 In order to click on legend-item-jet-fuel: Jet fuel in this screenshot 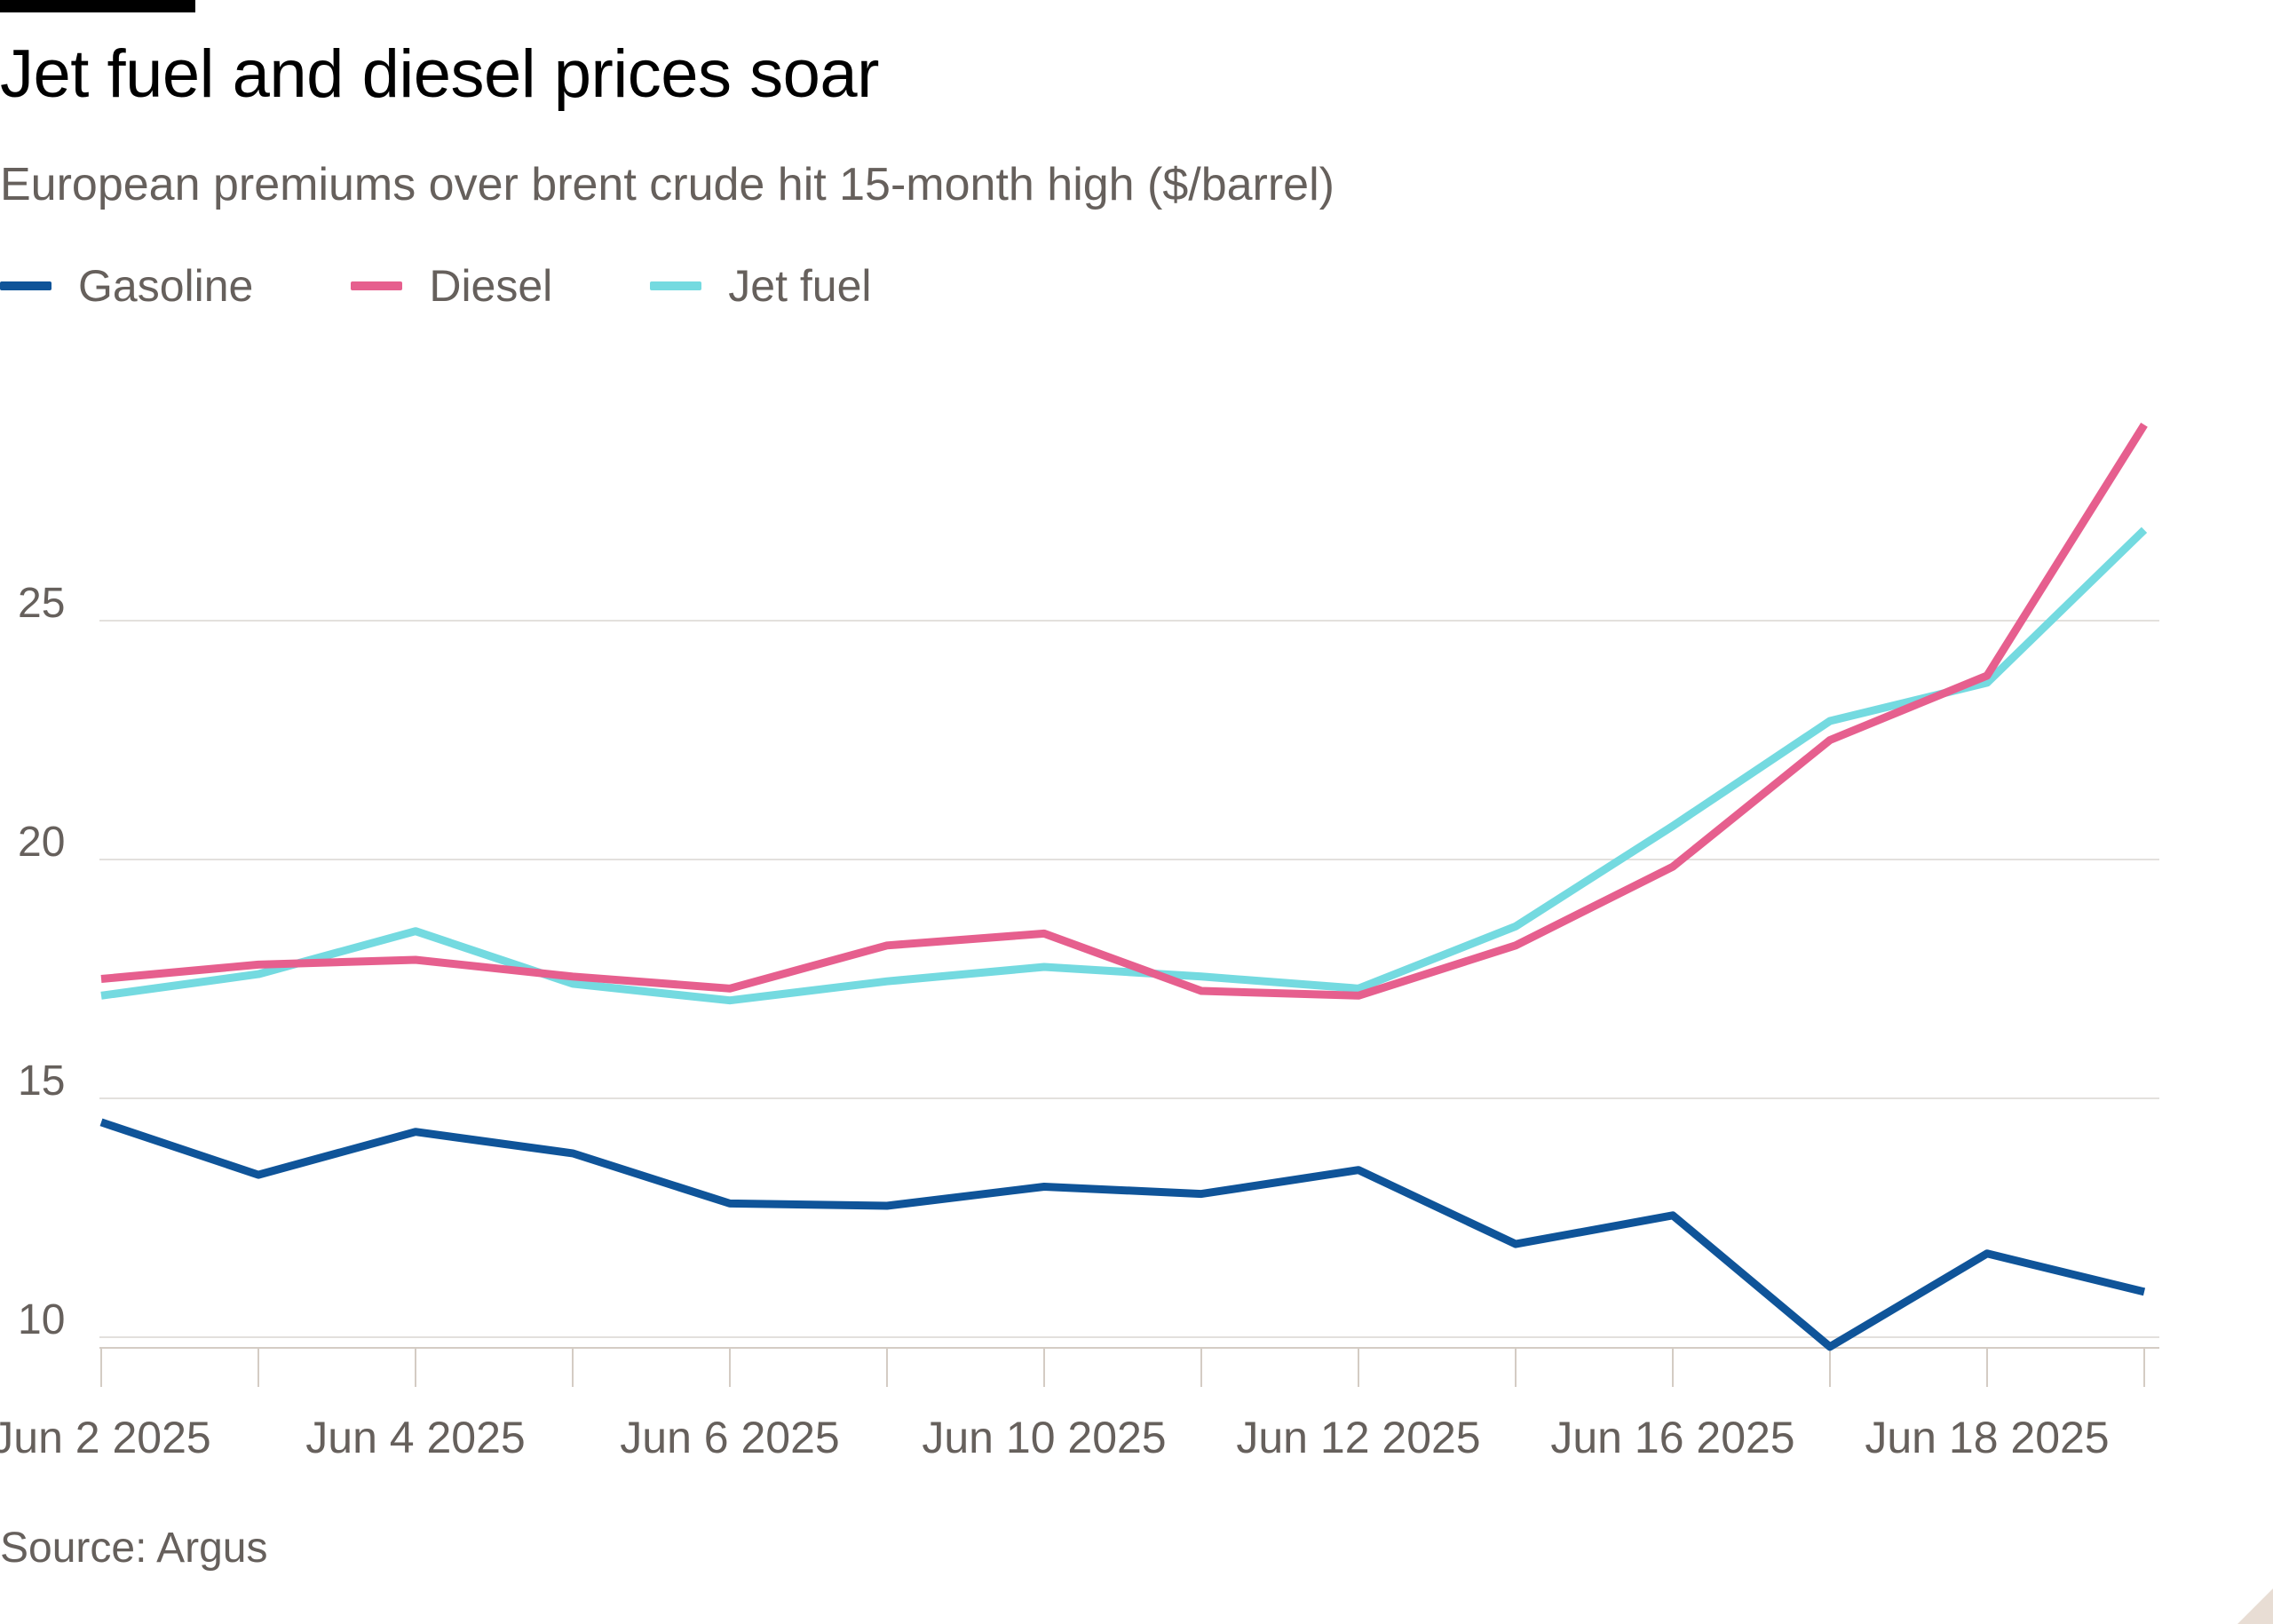, I will do `click(761, 286)`.